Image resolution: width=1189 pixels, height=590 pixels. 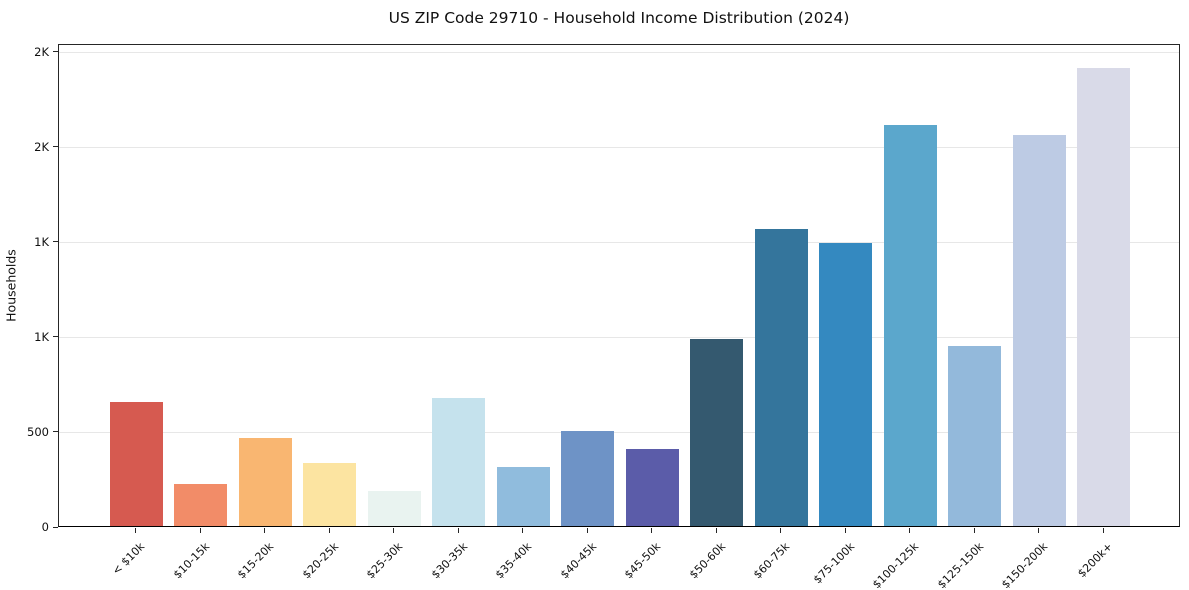 What do you see at coordinates (384, 561) in the screenshot?
I see `x-tick-label: $25-30k` at bounding box center [384, 561].